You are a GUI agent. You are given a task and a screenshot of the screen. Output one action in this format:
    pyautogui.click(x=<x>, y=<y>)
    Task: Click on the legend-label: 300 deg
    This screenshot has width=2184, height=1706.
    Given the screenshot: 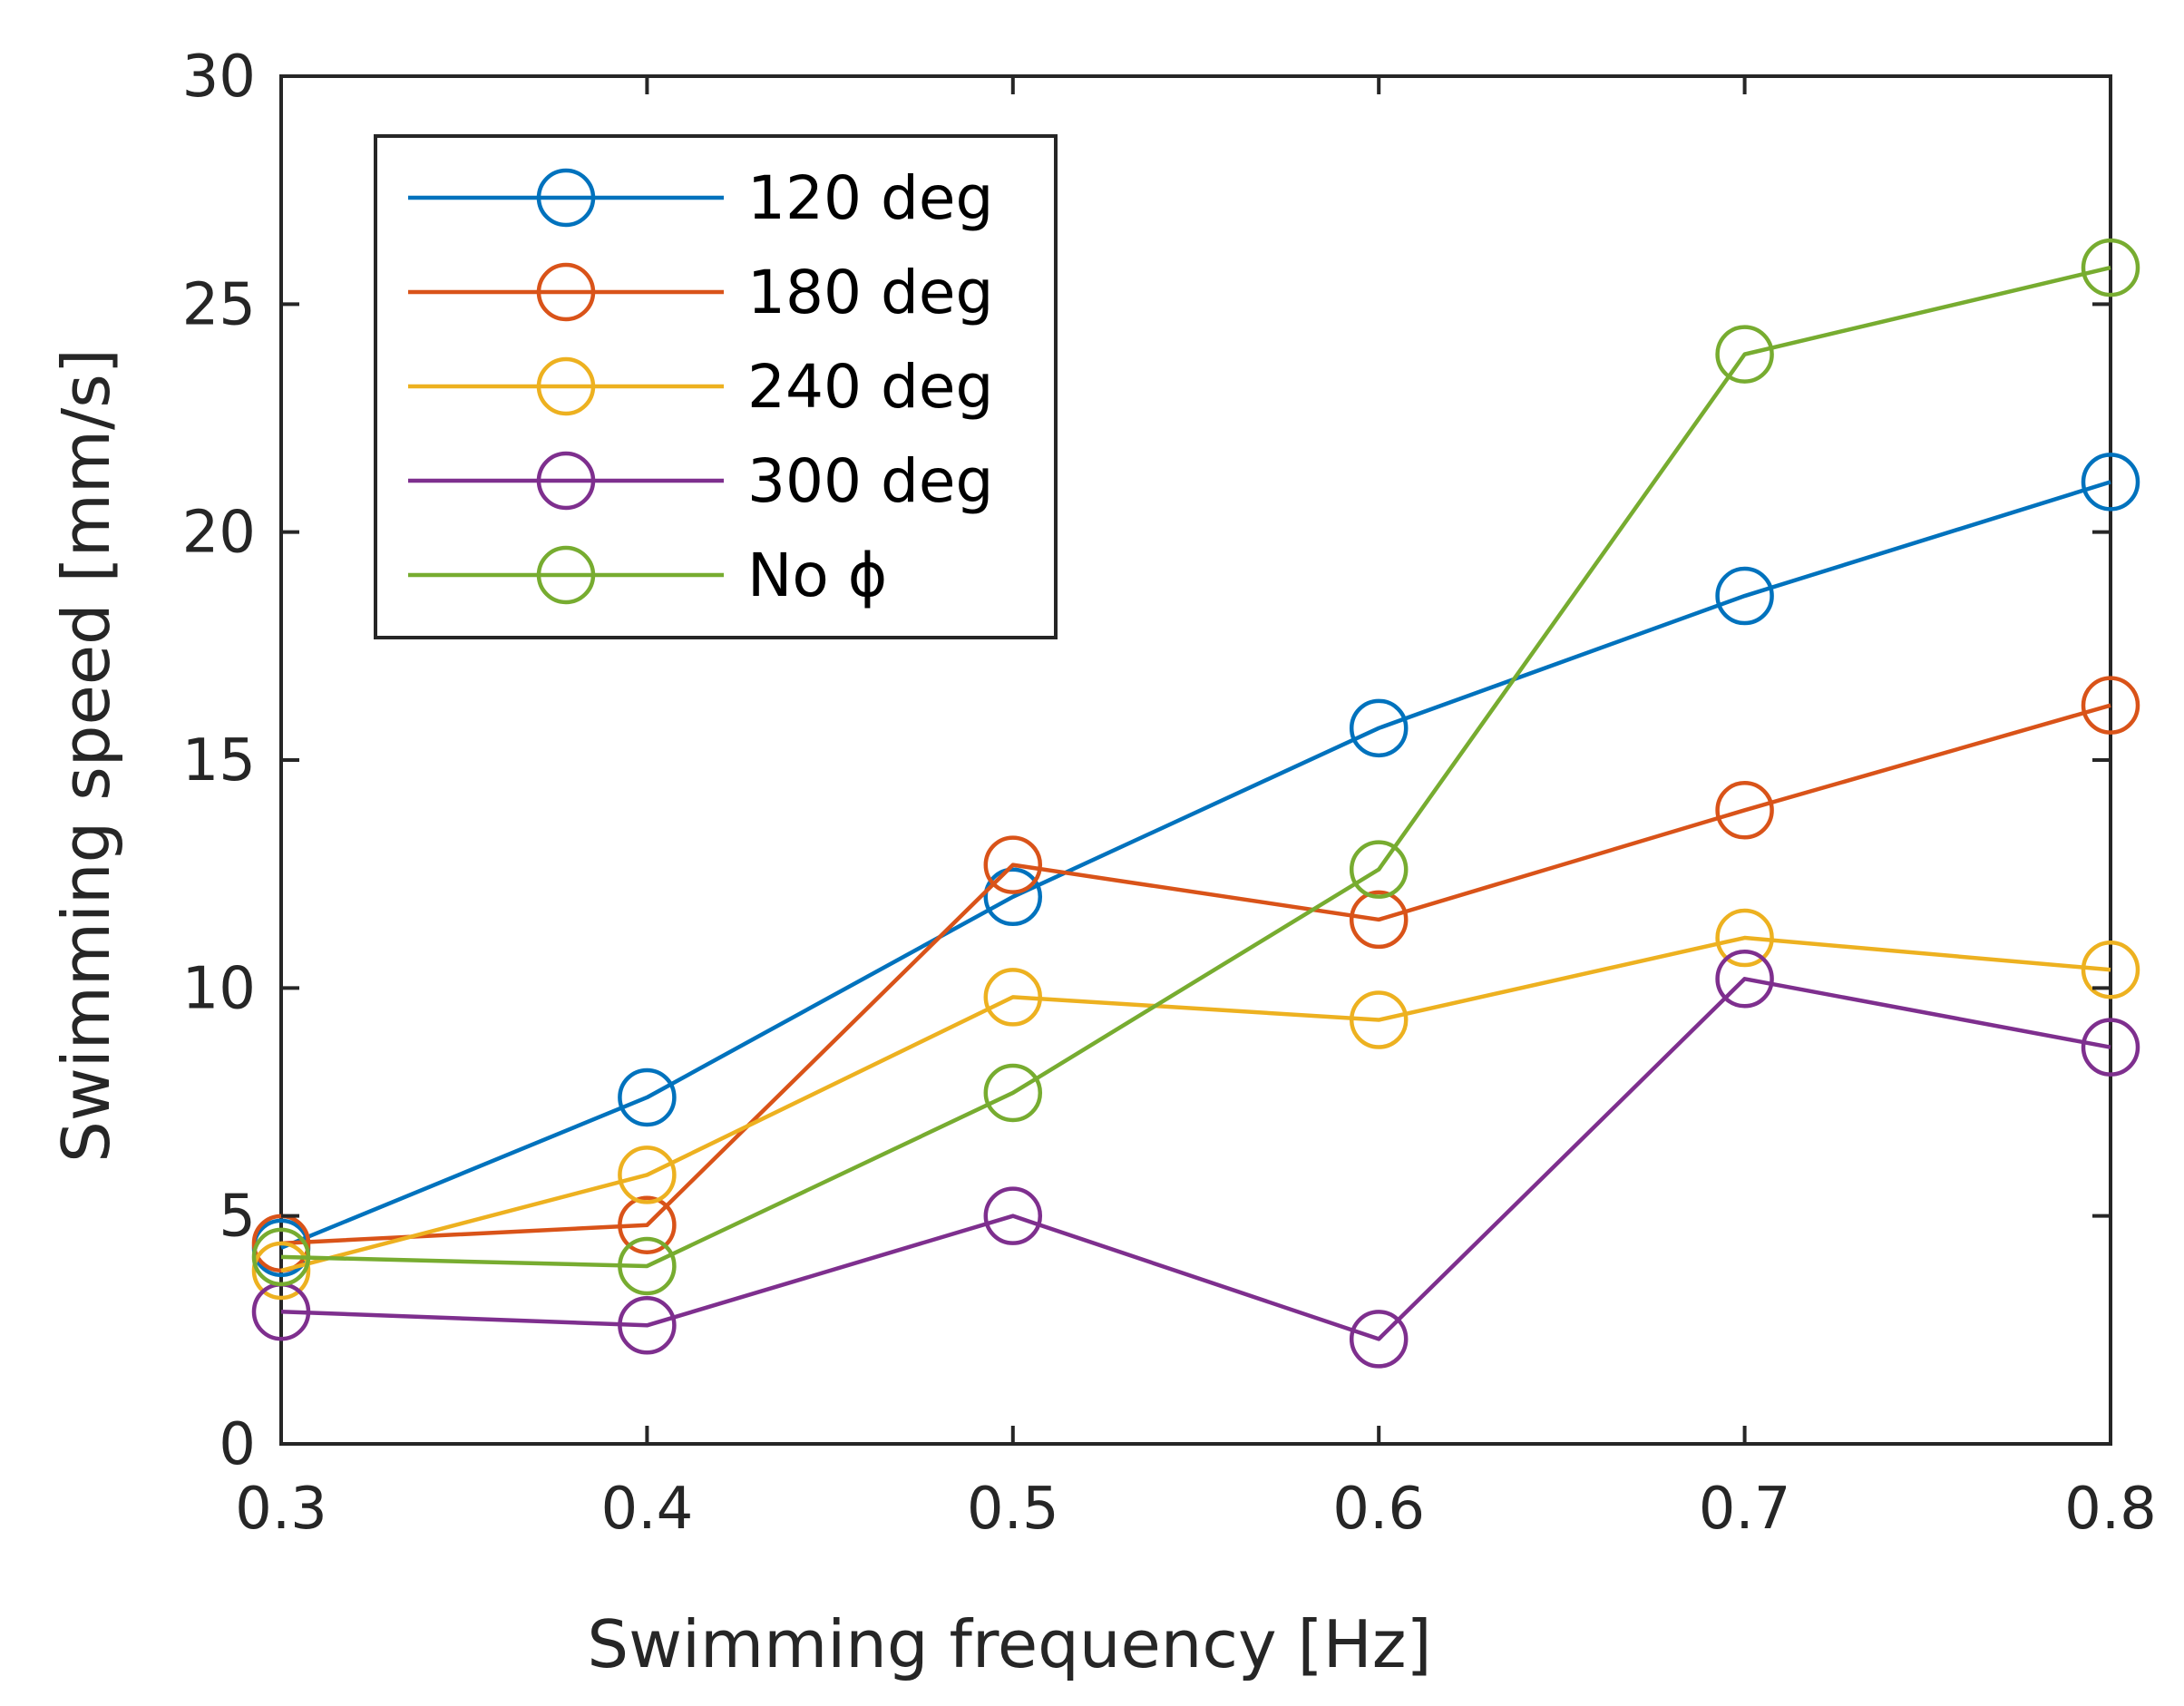 What is the action you would take?
    pyautogui.click(x=870, y=481)
    